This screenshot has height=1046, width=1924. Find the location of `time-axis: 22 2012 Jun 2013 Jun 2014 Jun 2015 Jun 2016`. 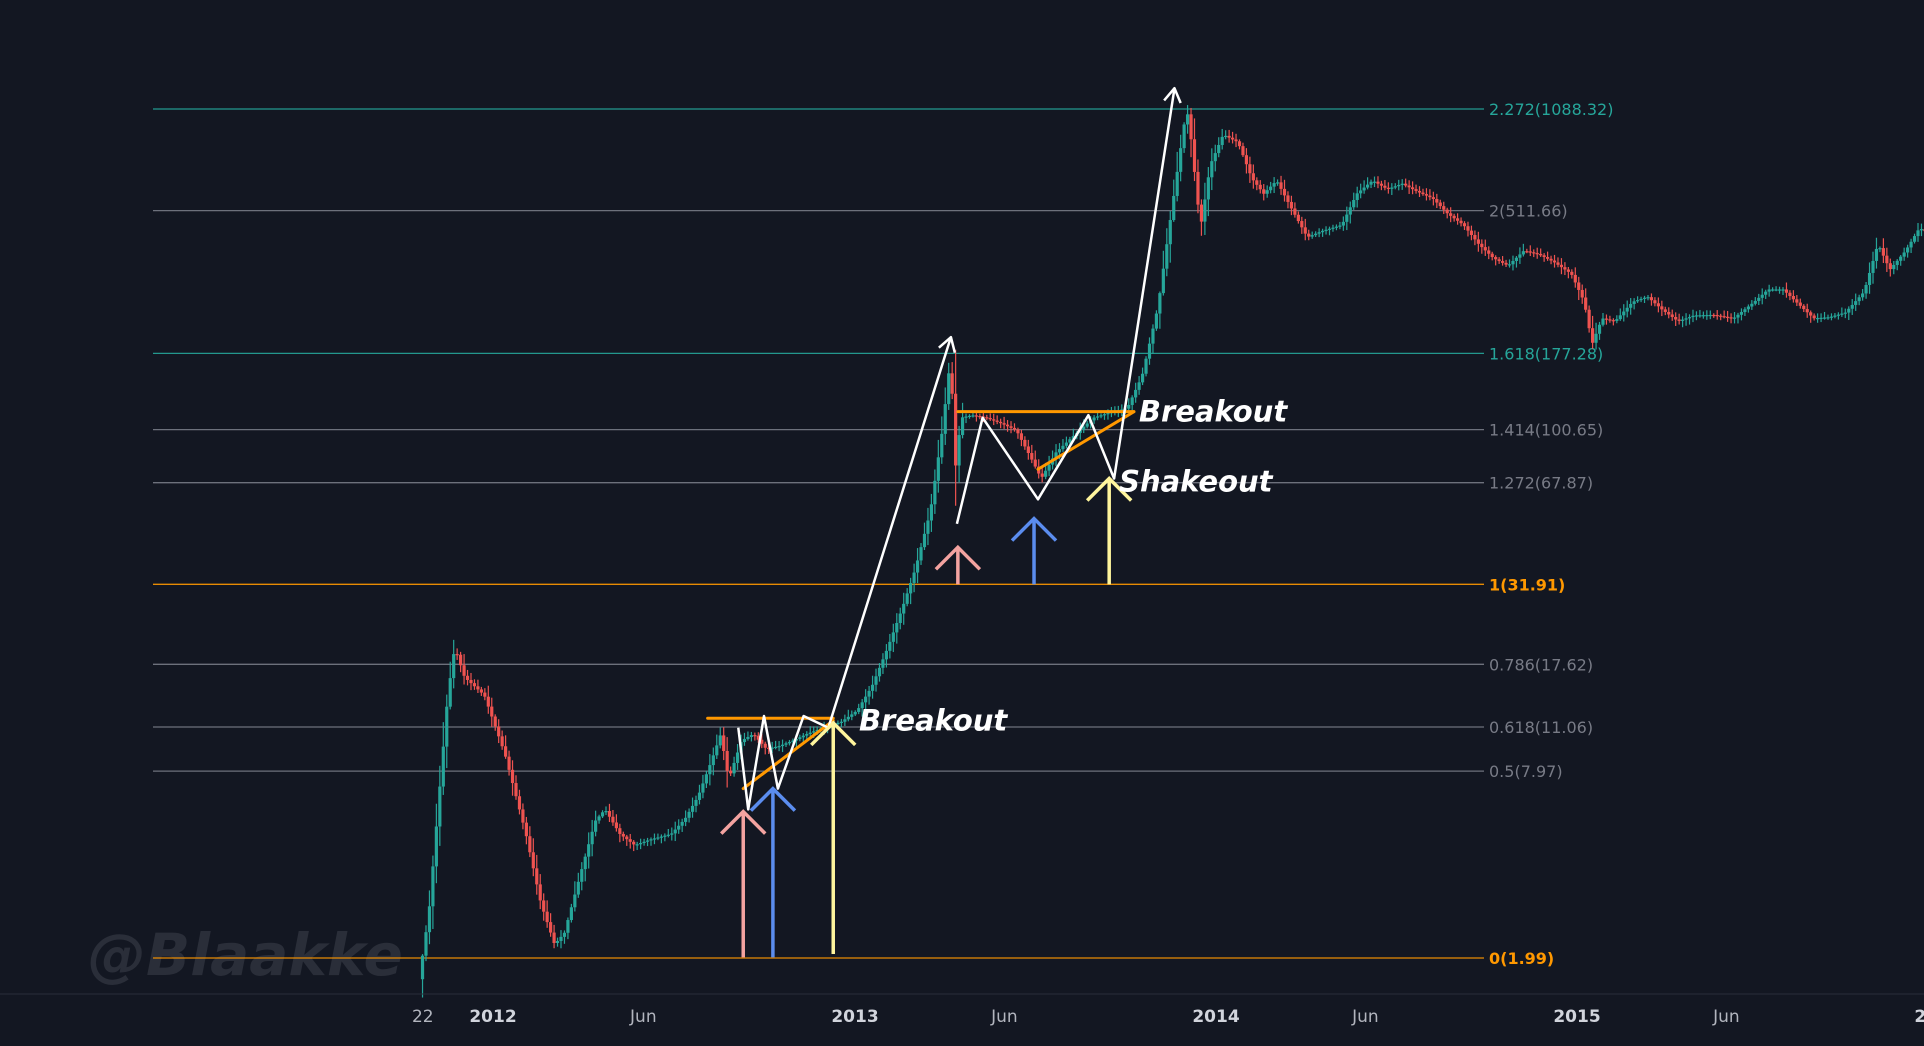

time-axis: 22 2012 Jun 2013 Jun 2014 Jun 2015 Jun 2016 is located at coordinates (1168, 1017).